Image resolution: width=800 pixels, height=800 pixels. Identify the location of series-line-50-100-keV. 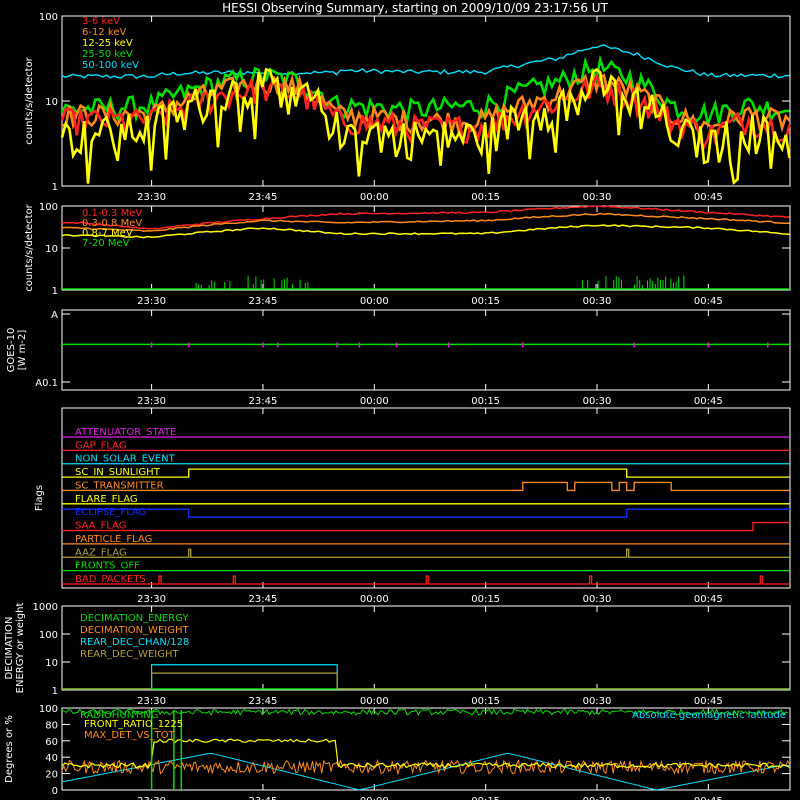
(425, 61).